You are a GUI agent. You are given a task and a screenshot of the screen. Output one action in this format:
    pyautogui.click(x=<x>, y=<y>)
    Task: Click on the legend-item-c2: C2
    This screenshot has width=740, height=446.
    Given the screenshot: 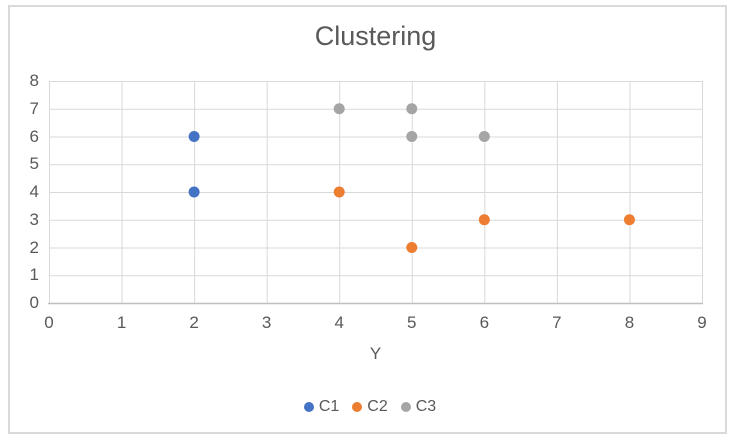 What is the action you would take?
    pyautogui.click(x=370, y=407)
    